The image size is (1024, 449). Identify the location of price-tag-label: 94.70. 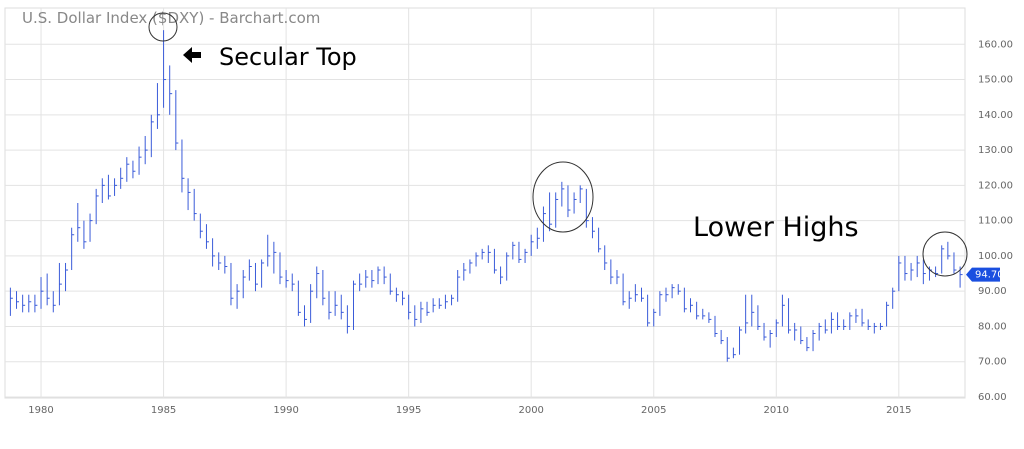
(989, 275).